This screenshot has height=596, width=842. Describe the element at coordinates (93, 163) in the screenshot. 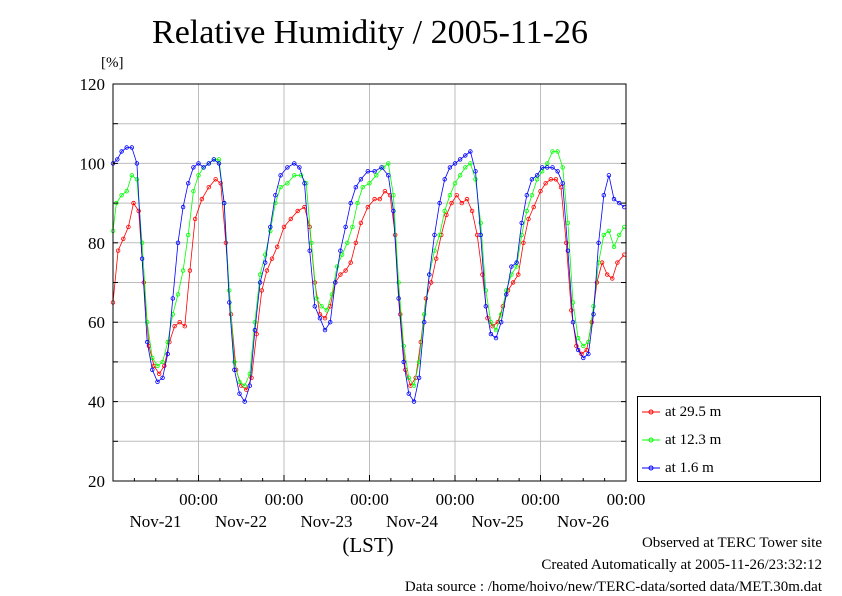

I see `y-tick-label: 100` at that location.